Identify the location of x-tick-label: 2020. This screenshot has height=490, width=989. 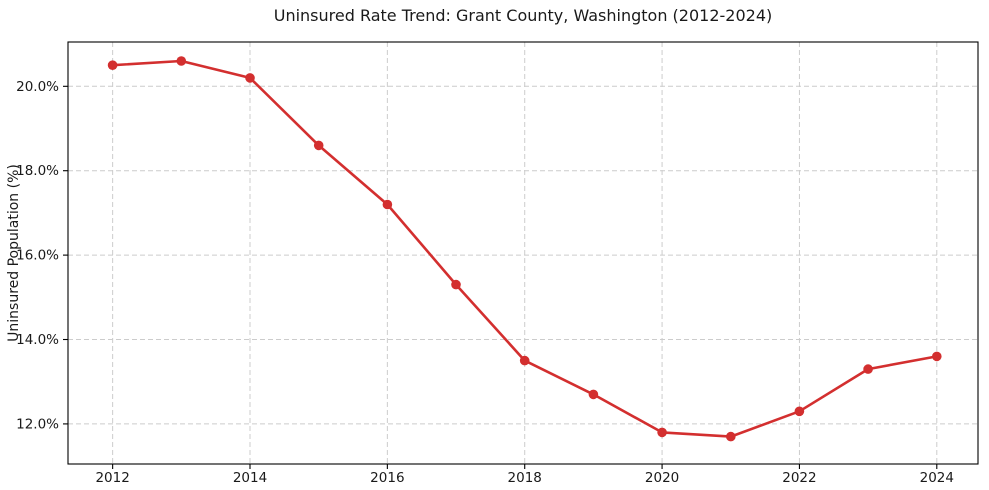
(662, 478).